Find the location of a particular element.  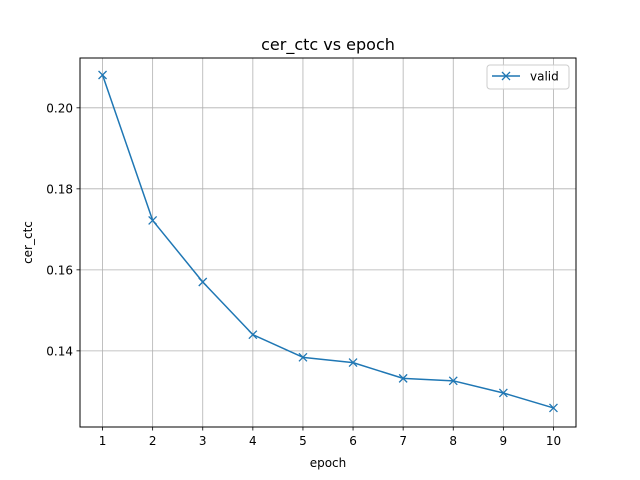

legend-label: valid is located at coordinates (544, 77).